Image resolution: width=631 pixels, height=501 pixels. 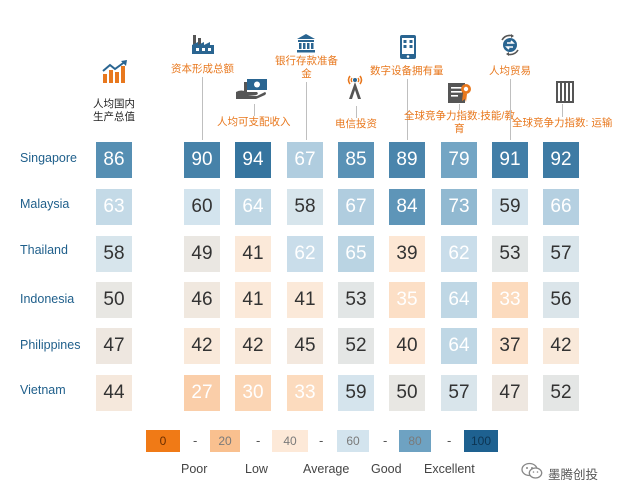 I want to click on heatmap-cell: 86, so click(x=114, y=160).